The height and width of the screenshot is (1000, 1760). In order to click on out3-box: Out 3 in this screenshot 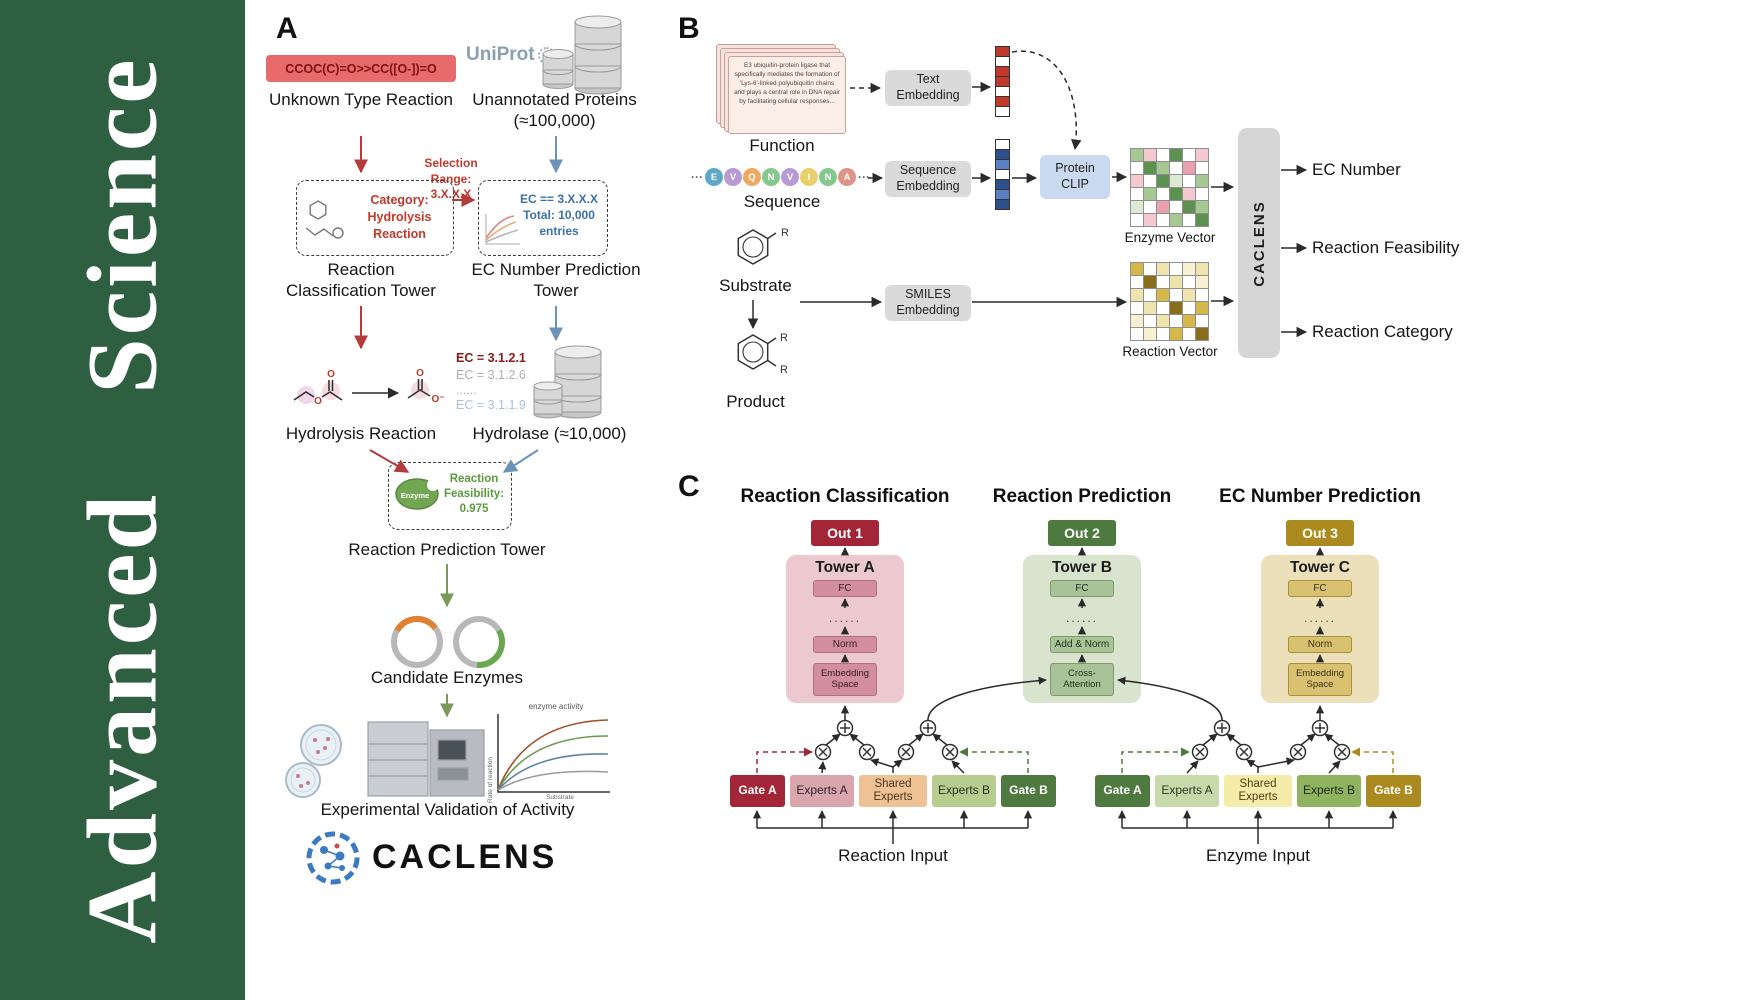, I will do `click(1320, 533)`.